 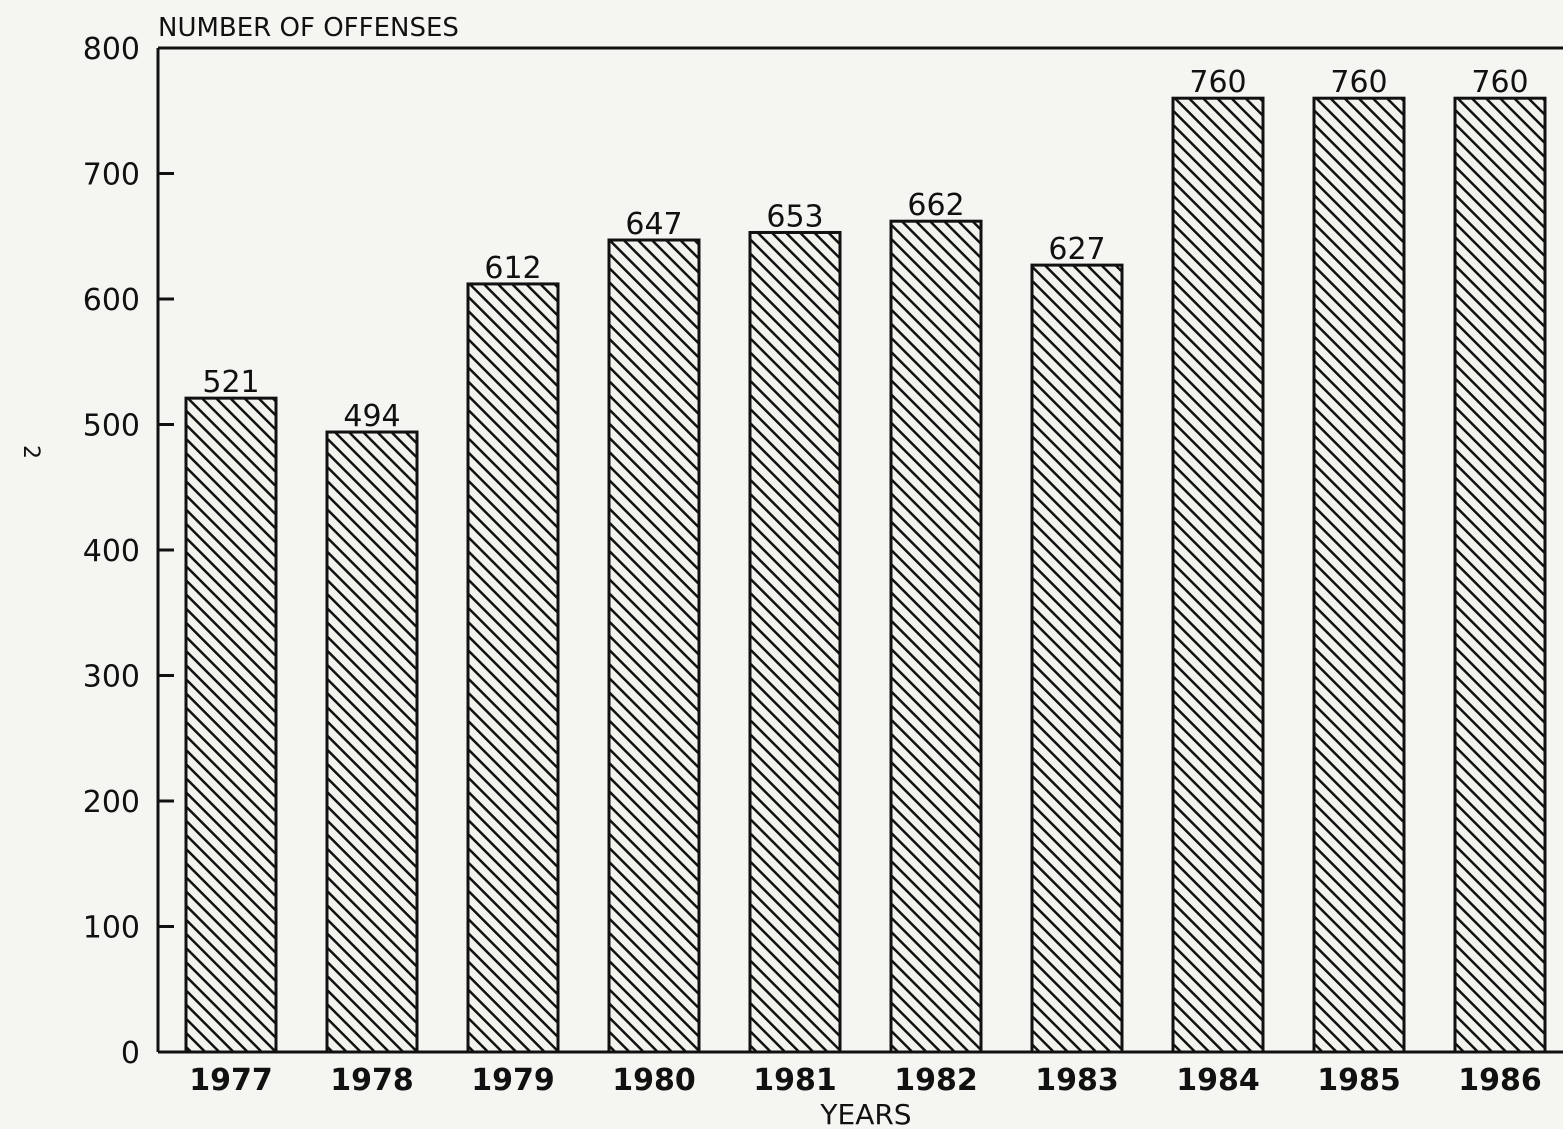 I want to click on bar-value-label: 653, so click(x=794, y=216).